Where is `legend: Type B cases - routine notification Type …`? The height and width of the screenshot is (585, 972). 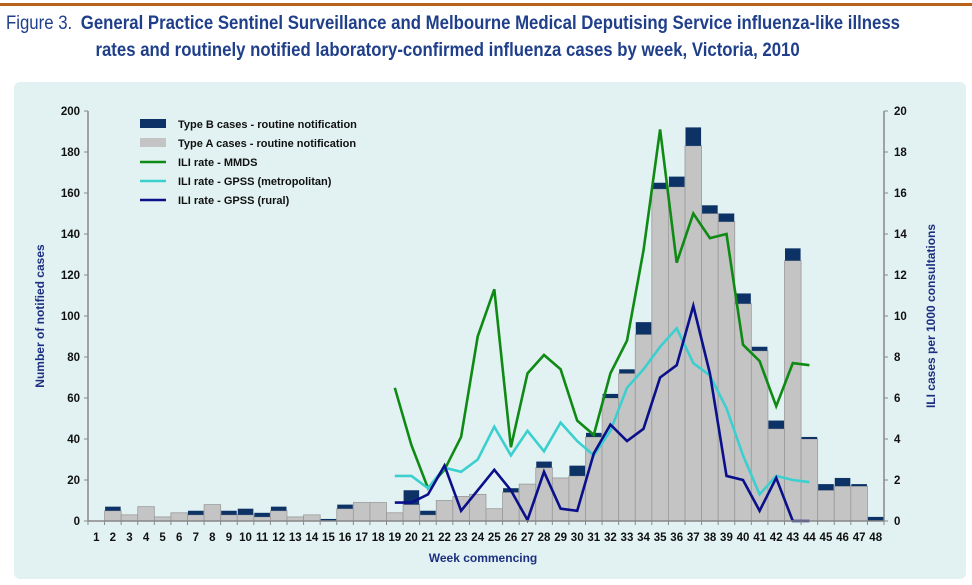 legend: Type B cases - routine notification Type … is located at coordinates (248, 163).